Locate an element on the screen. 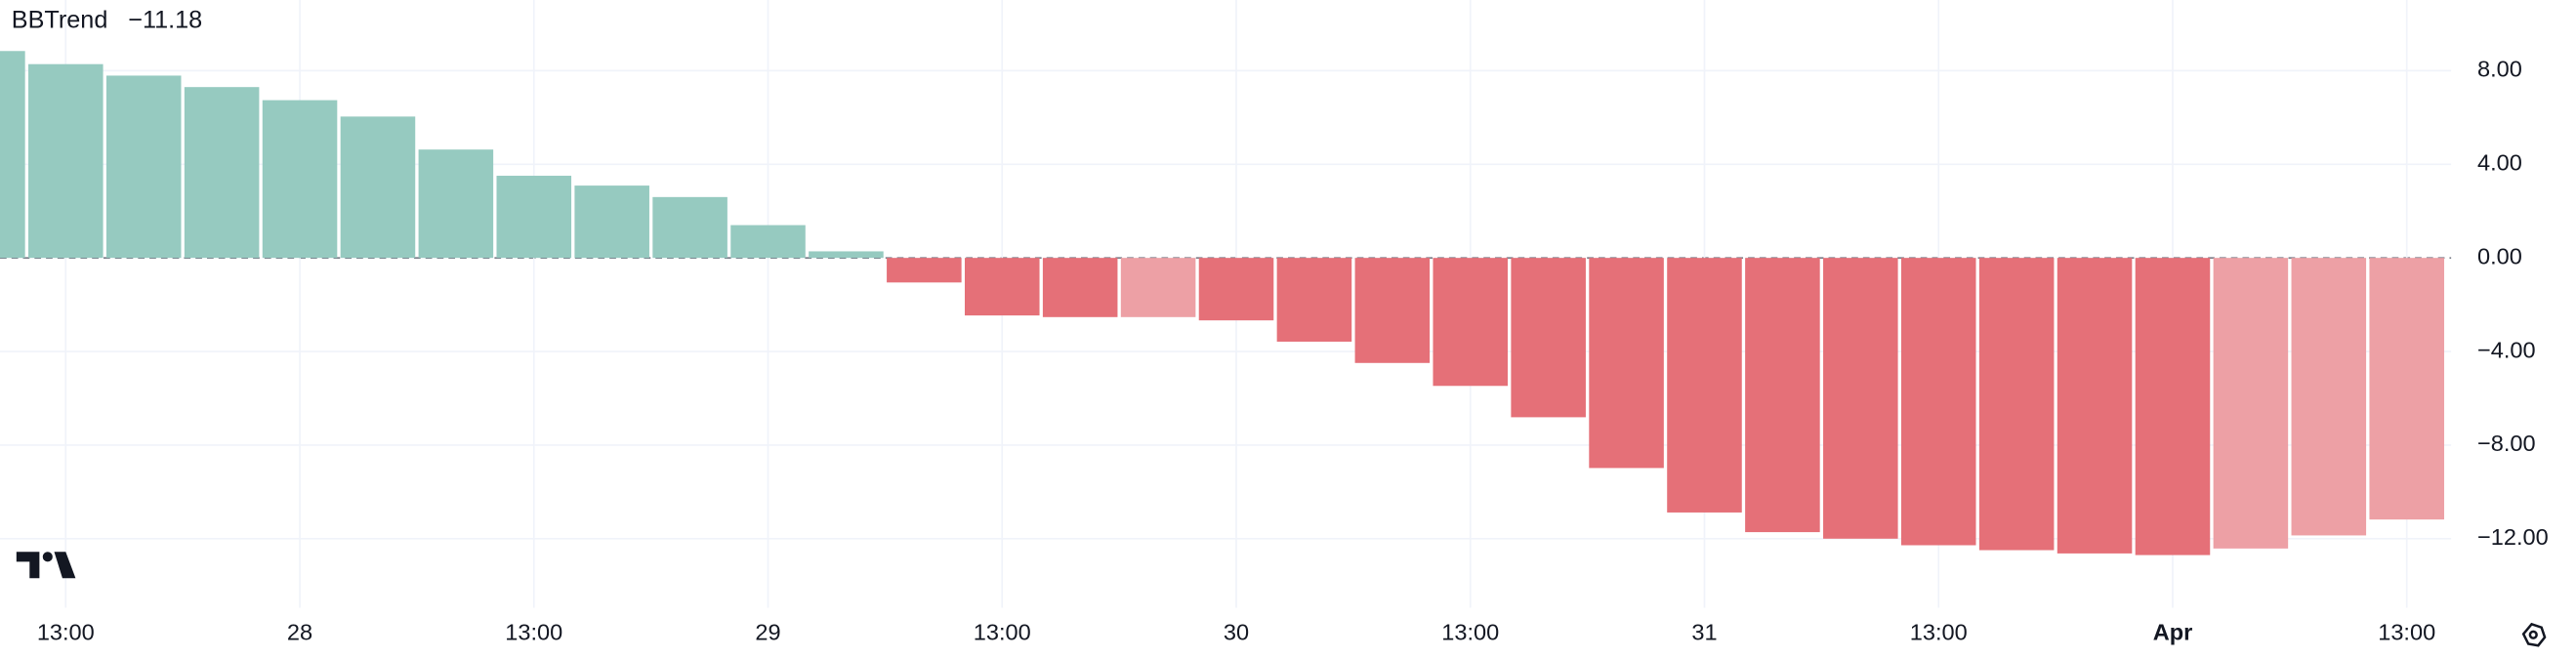  y-tick-label: 8.00 is located at coordinates (2499, 69).